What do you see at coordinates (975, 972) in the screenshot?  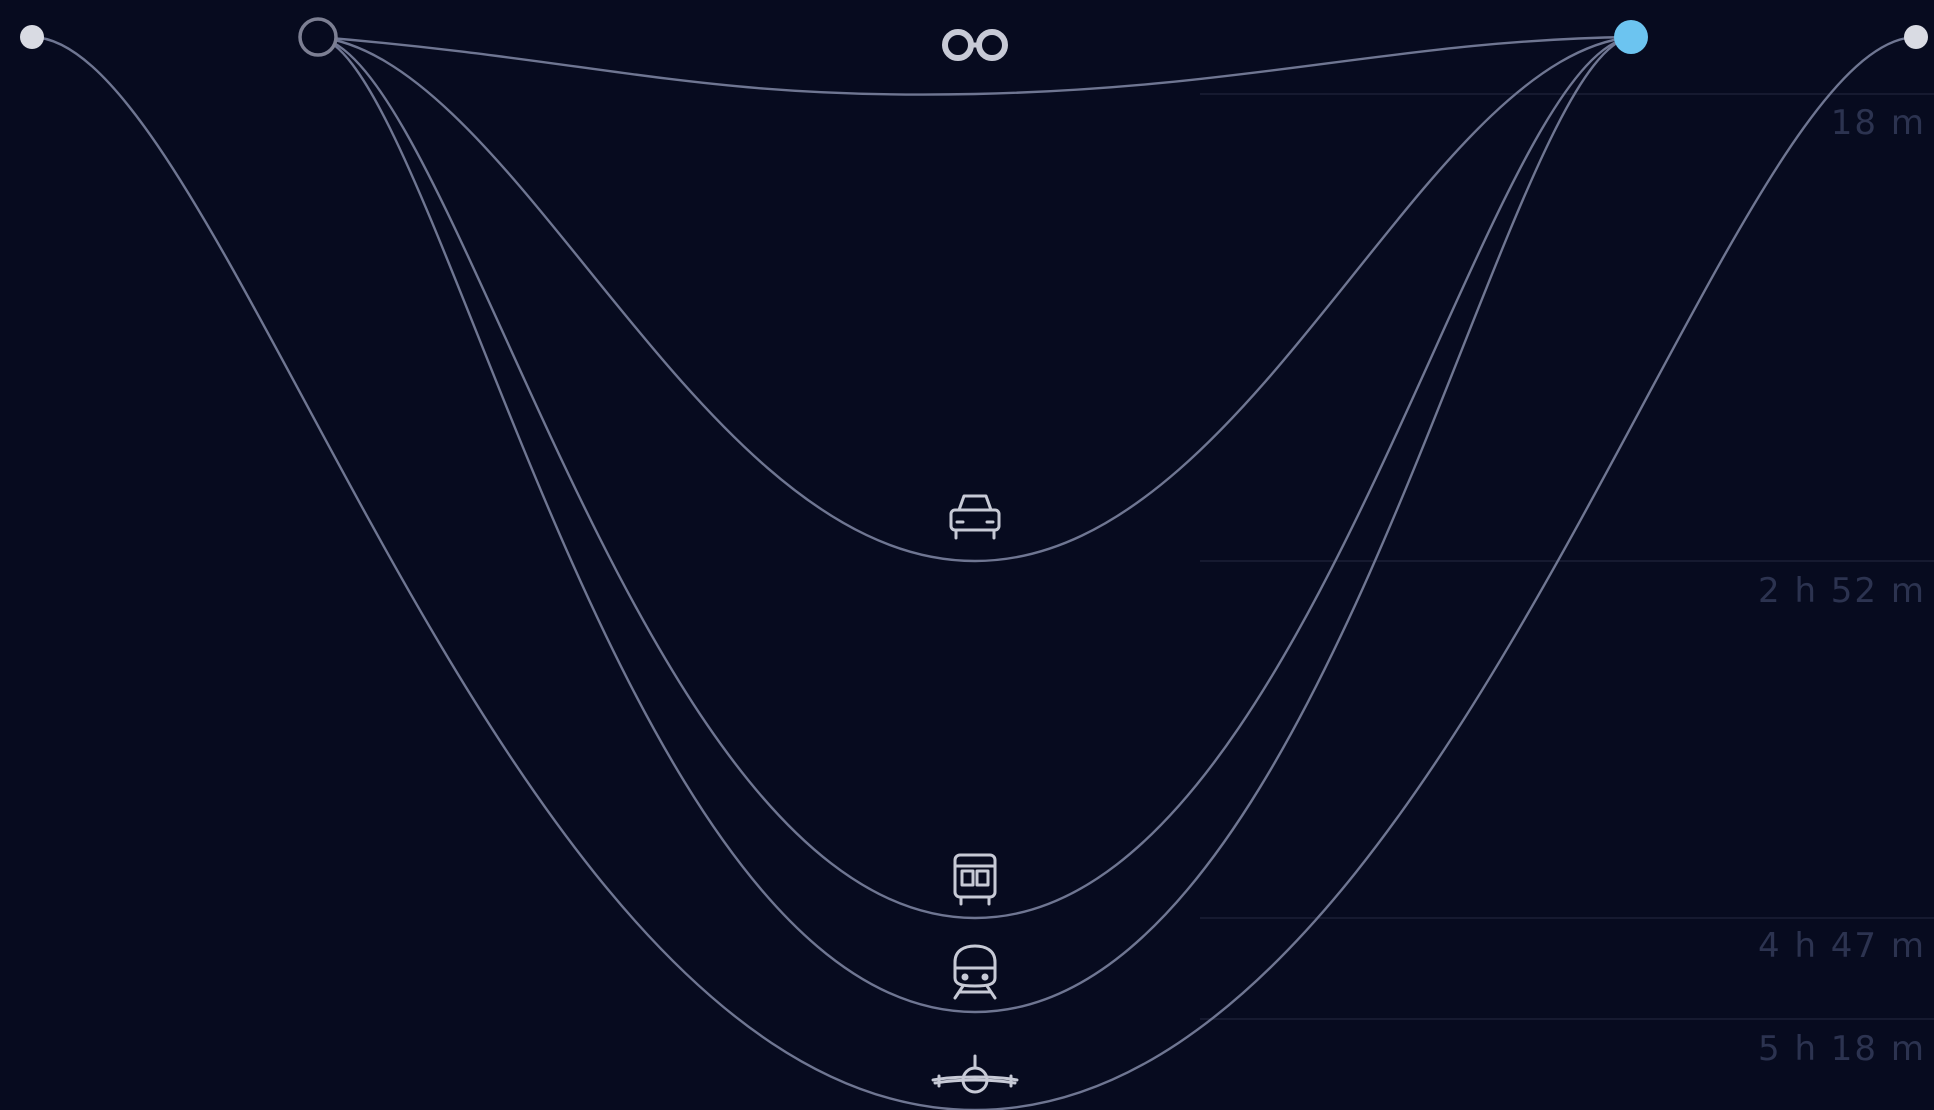 I see `train-icon` at bounding box center [975, 972].